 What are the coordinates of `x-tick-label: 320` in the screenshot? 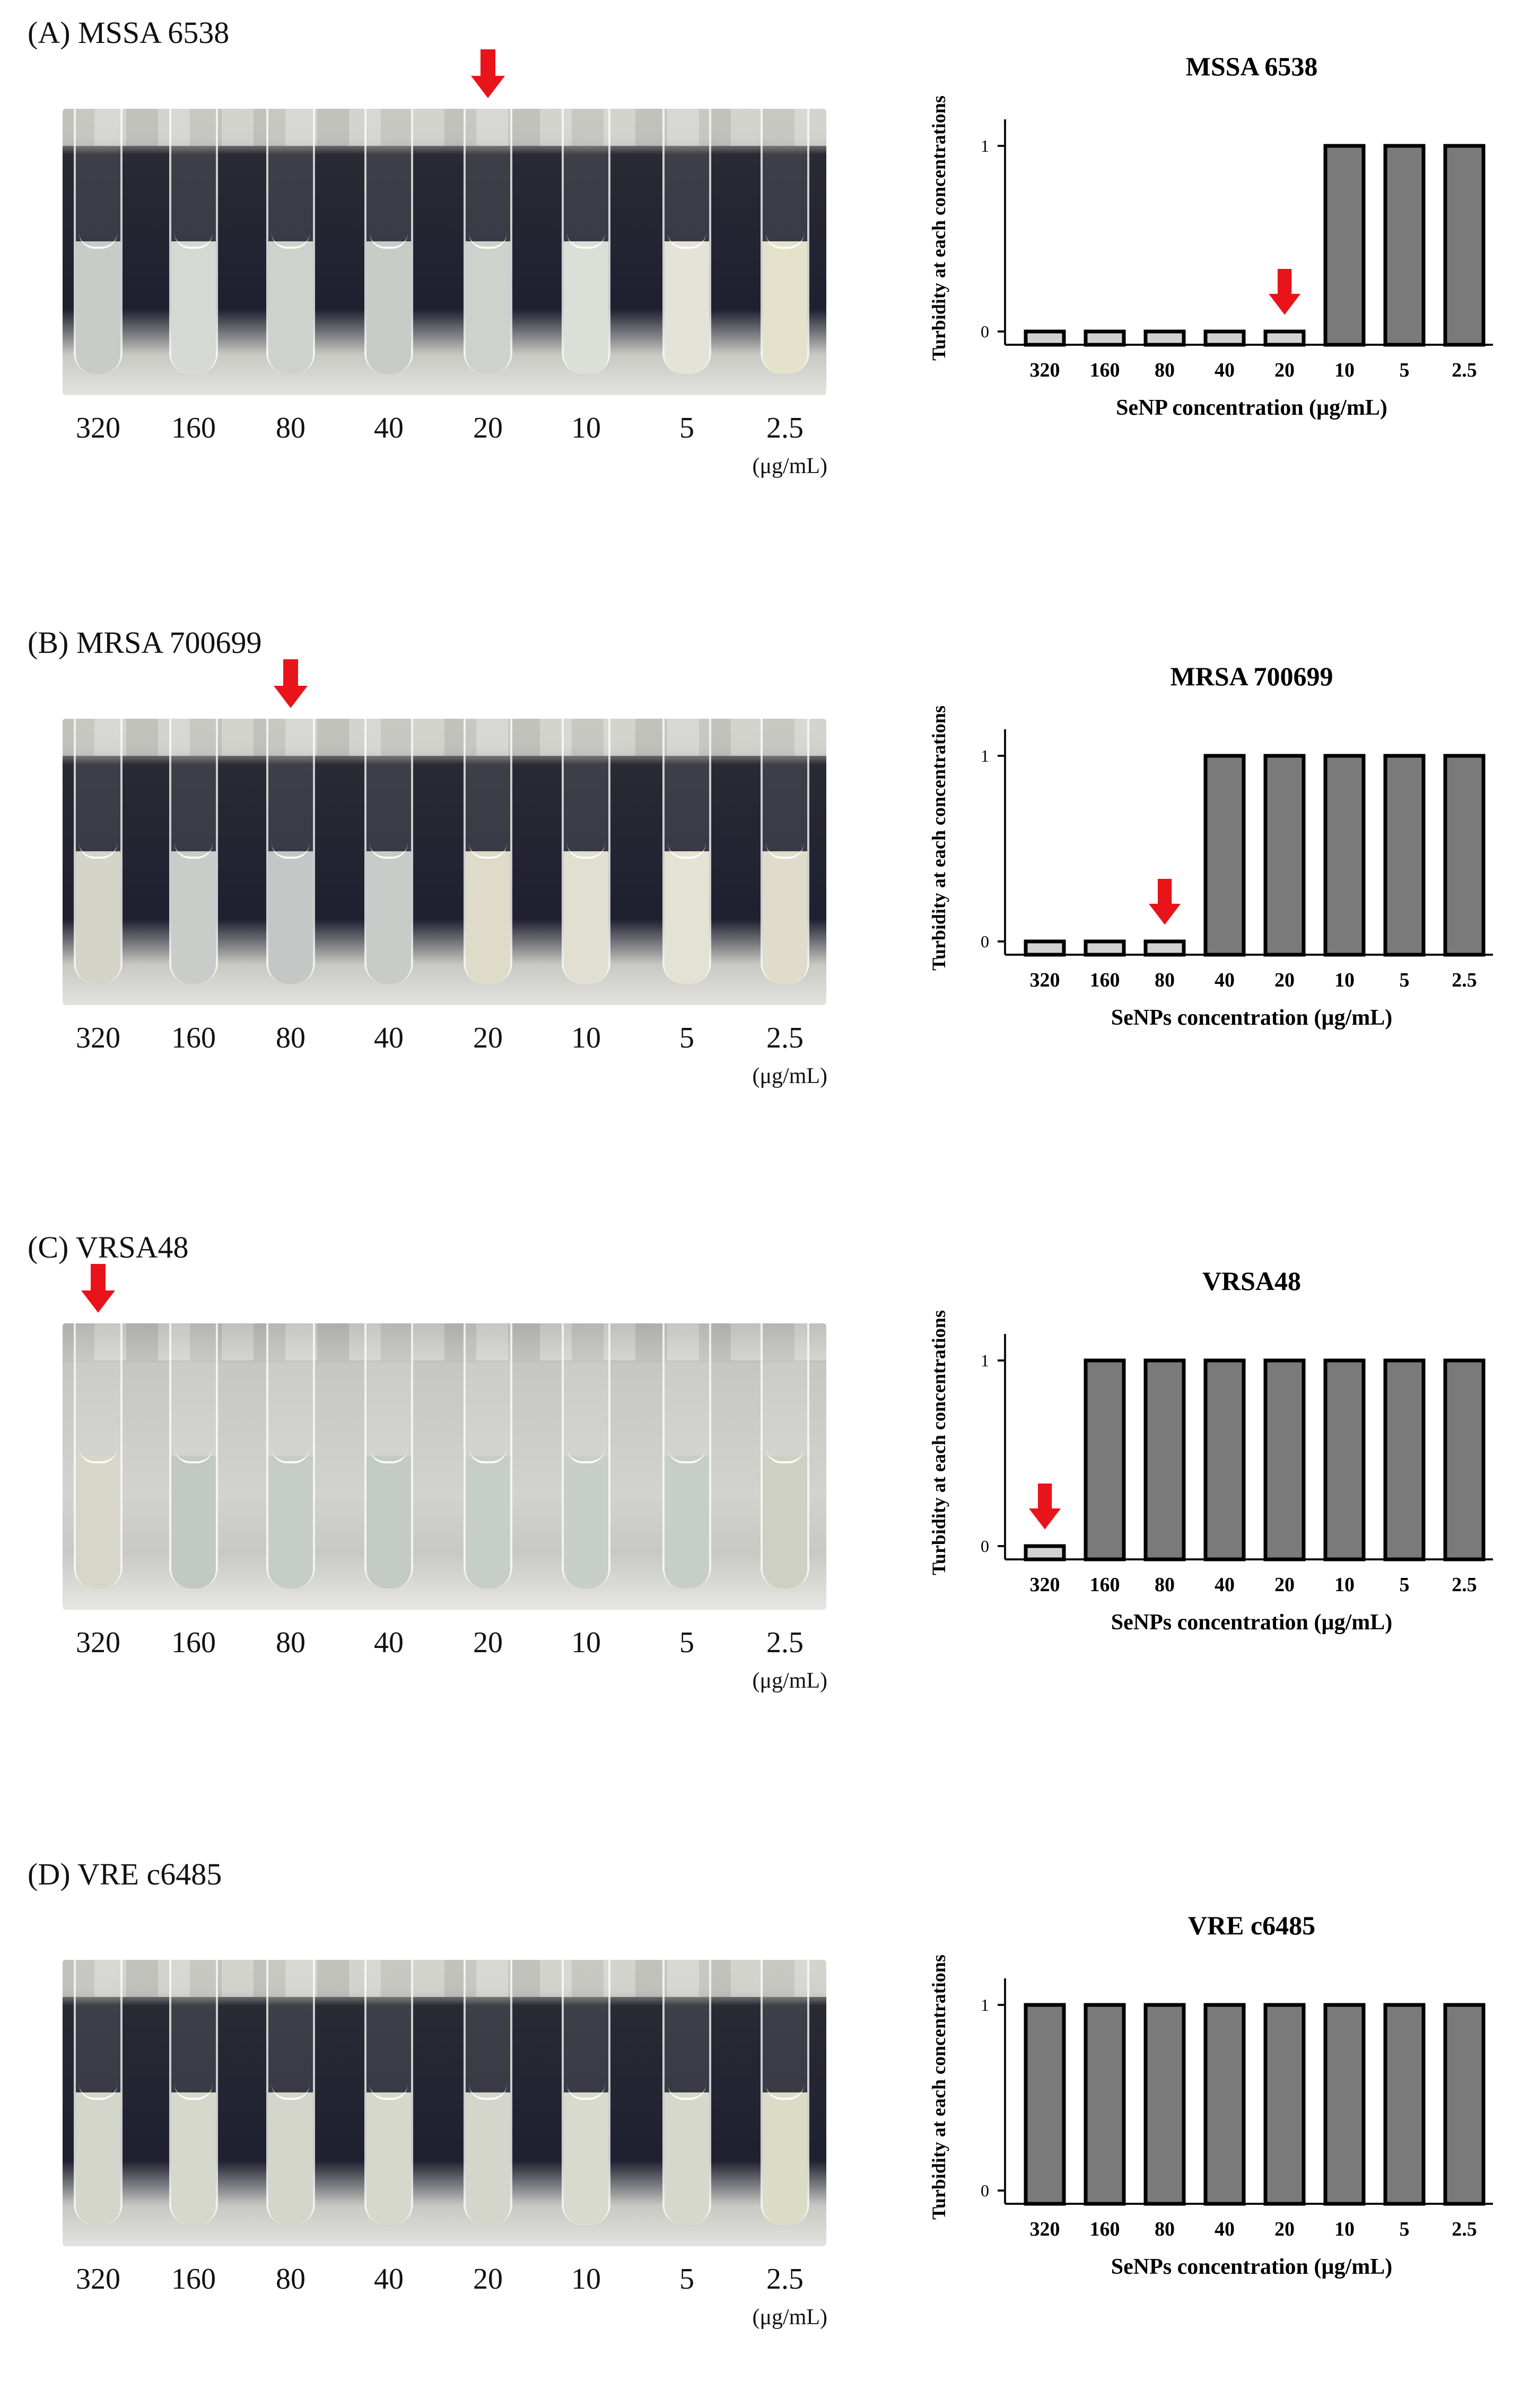 It's located at (1045, 370).